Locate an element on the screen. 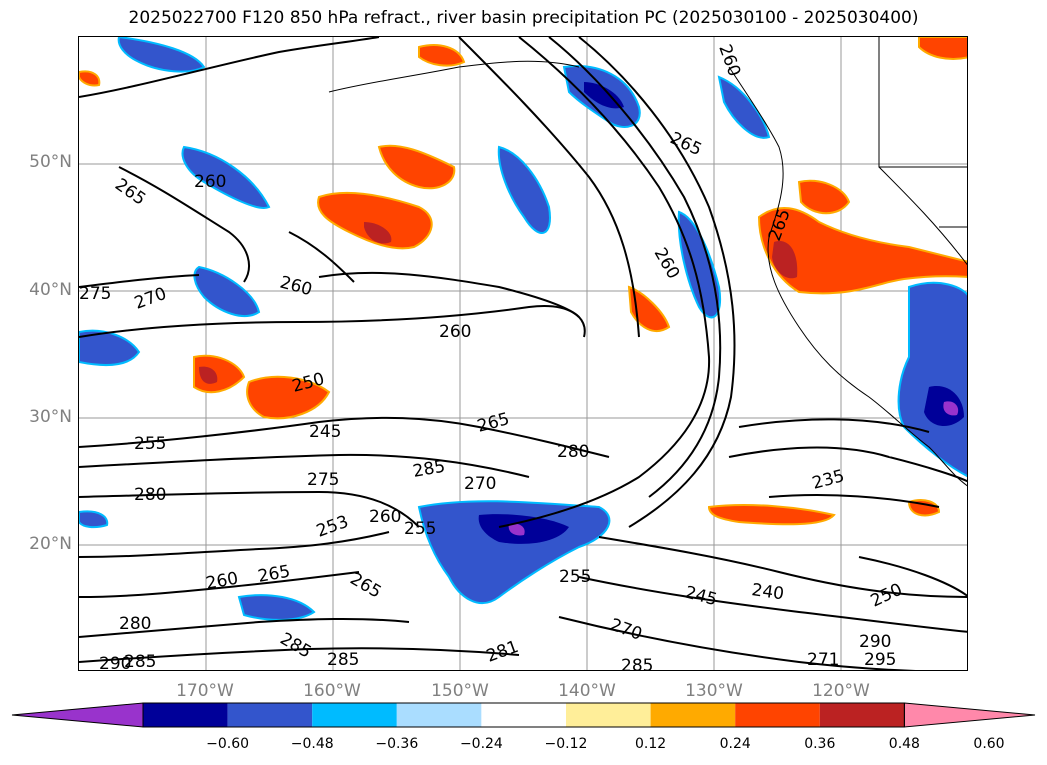 The height and width of the screenshot is (765, 1047). contour-label: 250 is located at coordinates (887, 596).